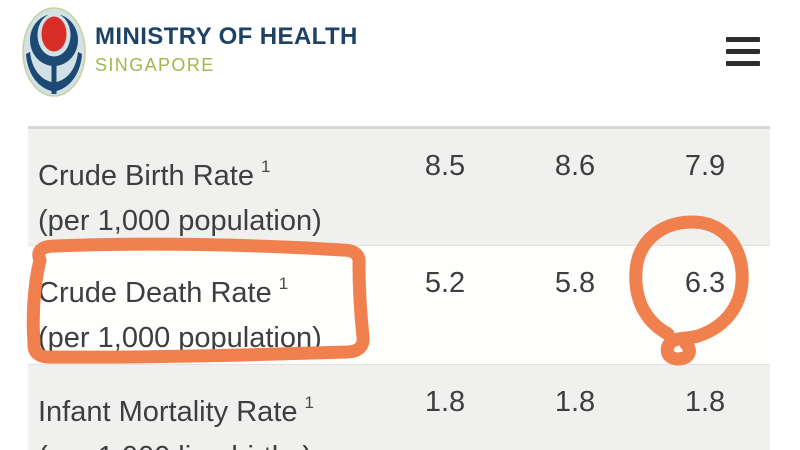  I want to click on brand-text: MINISTRY OF HEALTH SINGAPORE, so click(226, 49).